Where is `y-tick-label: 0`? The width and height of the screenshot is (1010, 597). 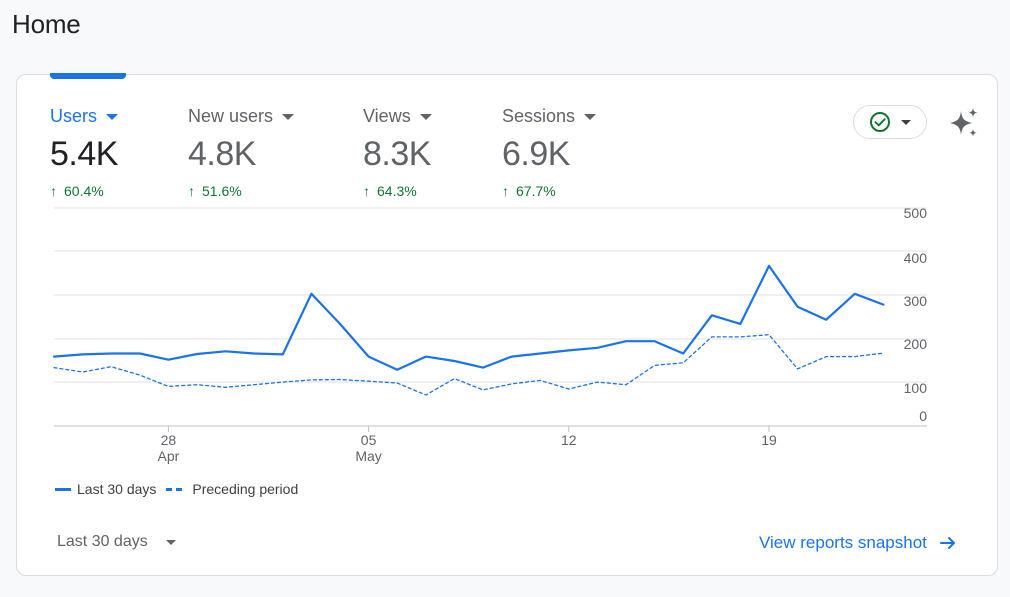 y-tick-label: 0 is located at coordinates (923, 416).